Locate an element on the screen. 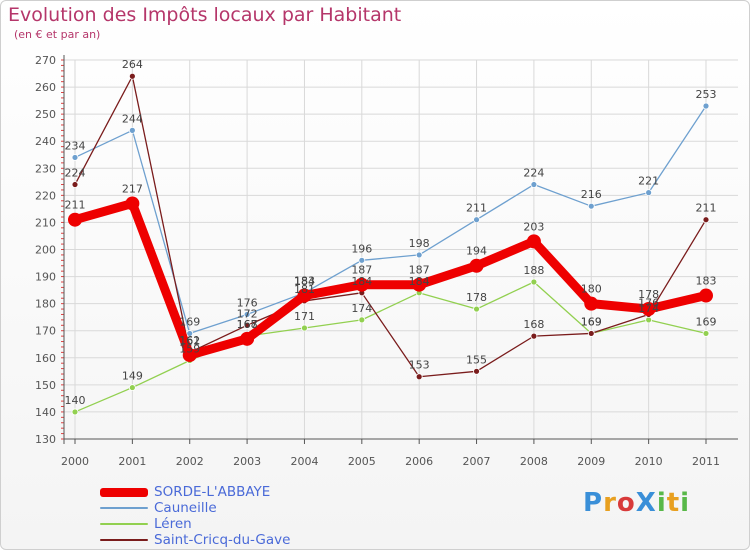 The image size is (750, 550). x-tick-label: 2011 is located at coordinates (706, 461).